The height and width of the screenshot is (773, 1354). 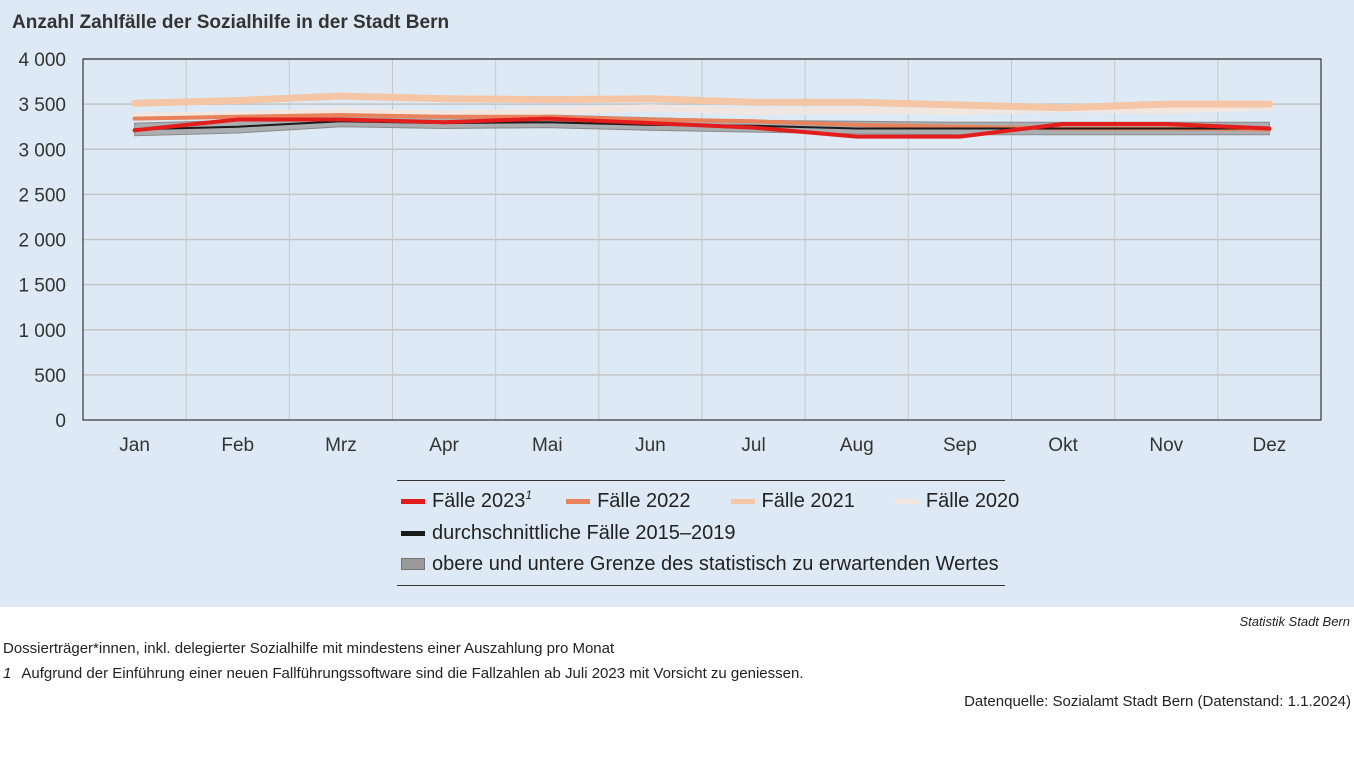 I want to click on y-tick-label: 3 500, so click(x=42, y=105).